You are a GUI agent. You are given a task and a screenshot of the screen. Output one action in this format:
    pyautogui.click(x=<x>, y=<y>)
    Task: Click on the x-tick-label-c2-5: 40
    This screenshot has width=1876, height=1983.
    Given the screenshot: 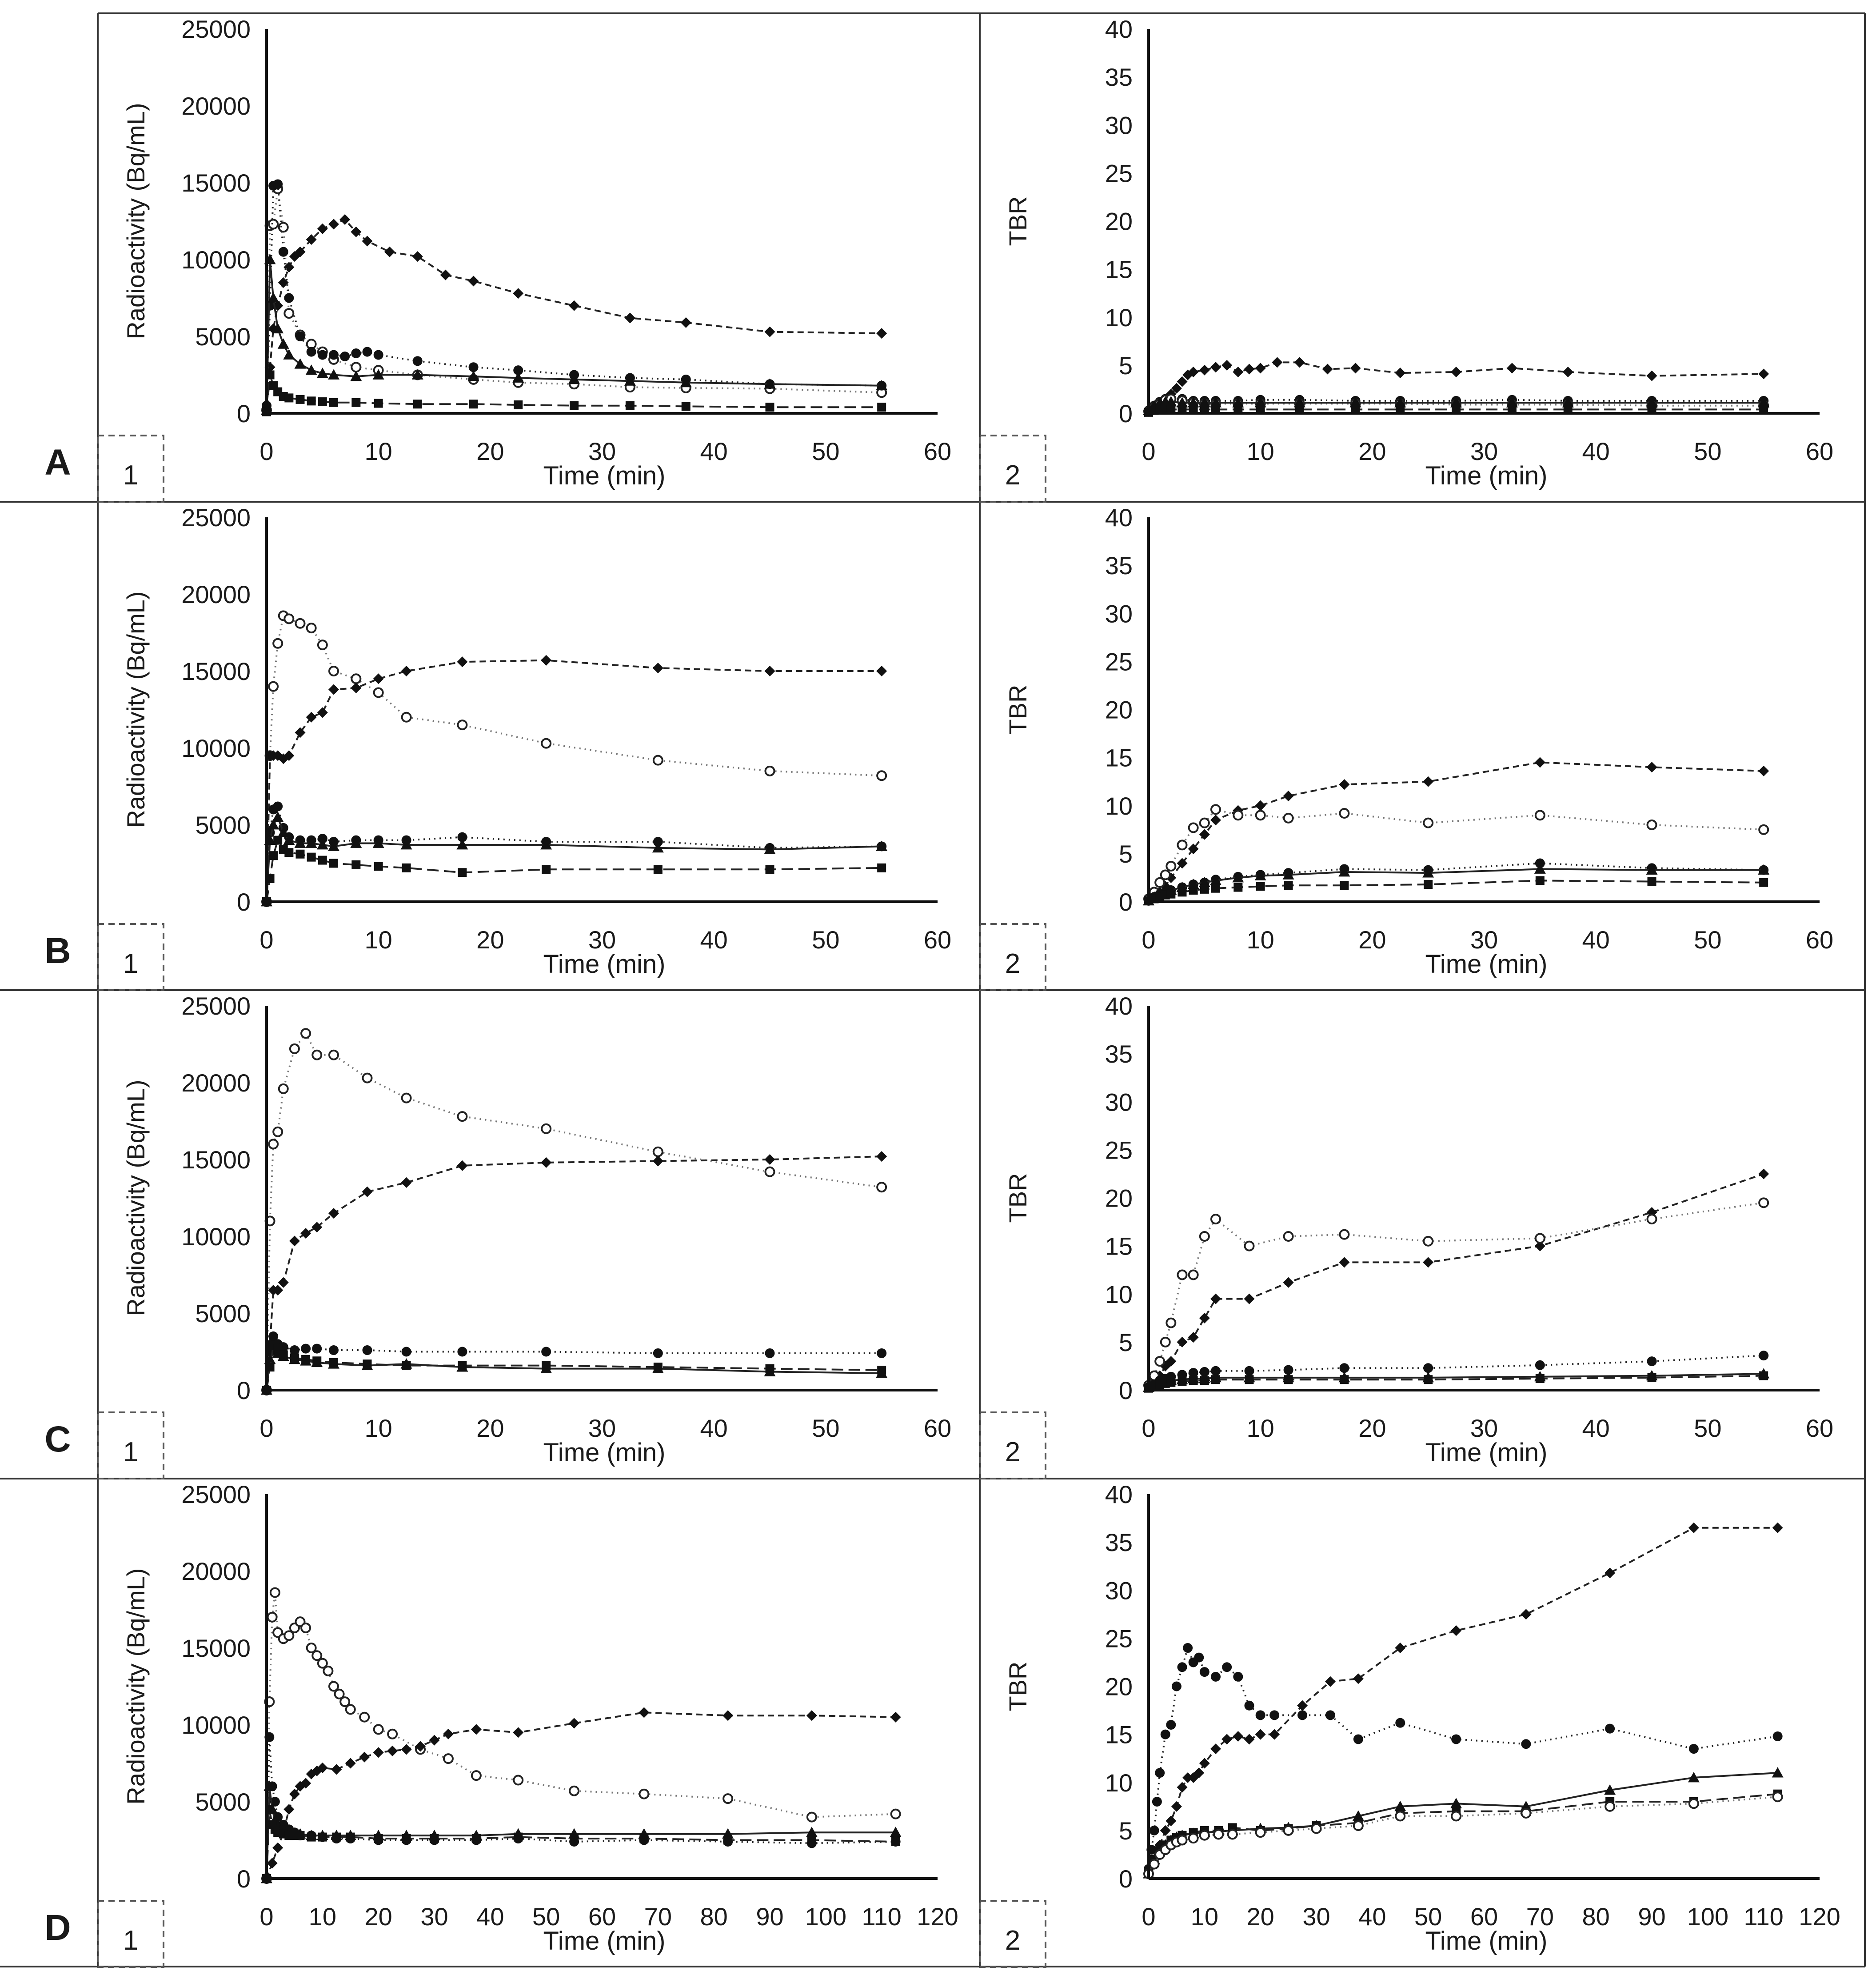 What is the action you would take?
    pyautogui.click(x=1596, y=1428)
    